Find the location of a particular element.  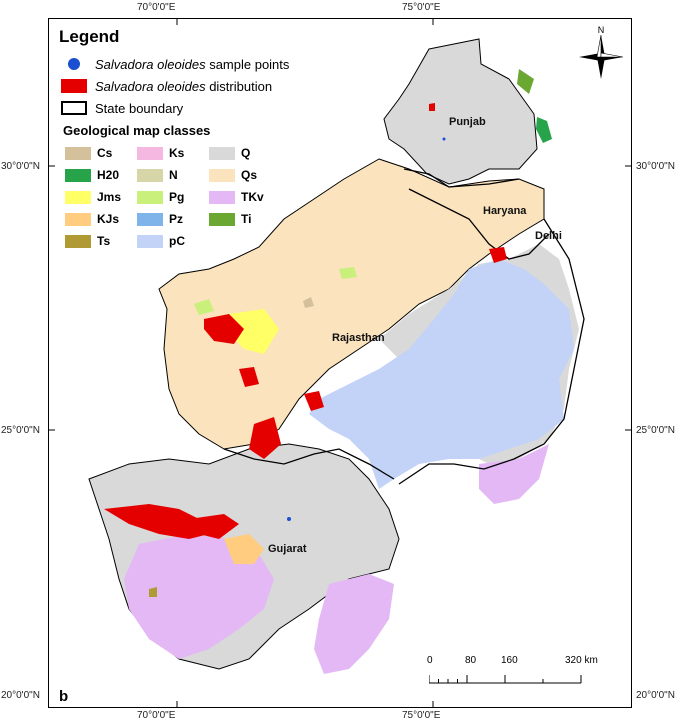

panel-label: b is located at coordinates (64, 696).